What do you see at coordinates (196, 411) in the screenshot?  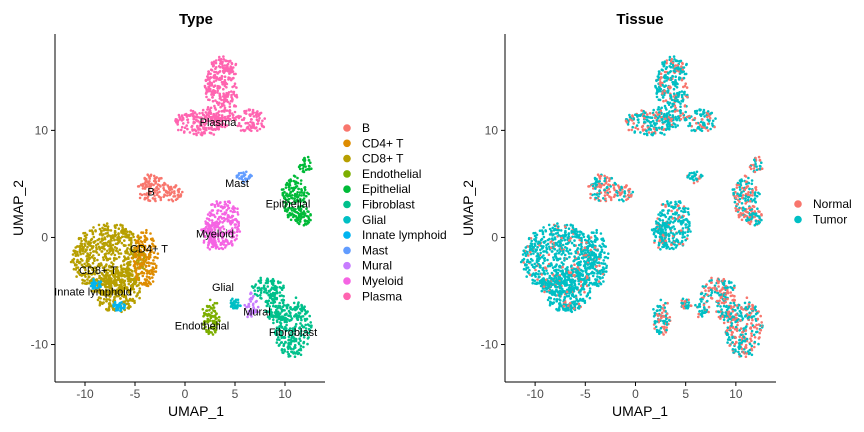 I see `type-x-axis-title: UMAP_1` at bounding box center [196, 411].